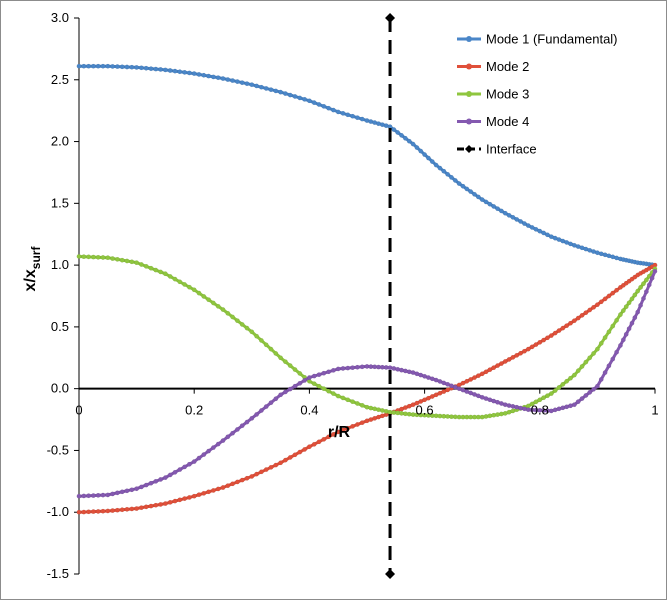 Image resolution: width=667 pixels, height=600 pixels. I want to click on y-tick-label: -0.5, so click(58, 449).